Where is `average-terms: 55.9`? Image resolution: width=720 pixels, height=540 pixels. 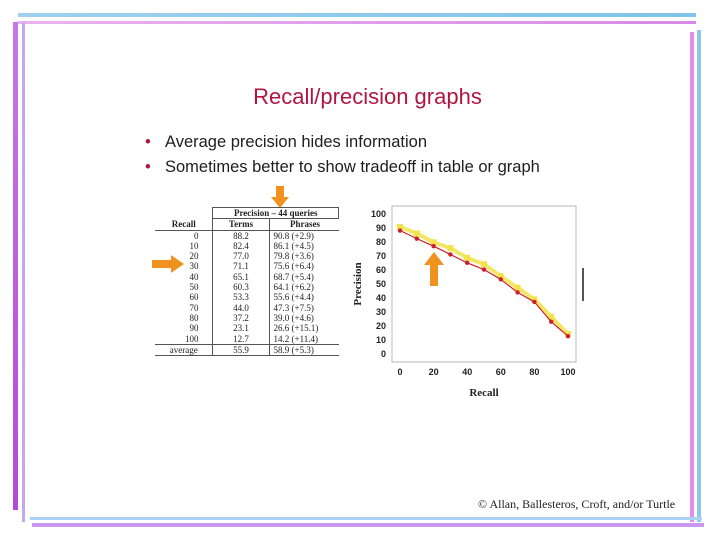
average-terms: 55.9 is located at coordinates (240, 350).